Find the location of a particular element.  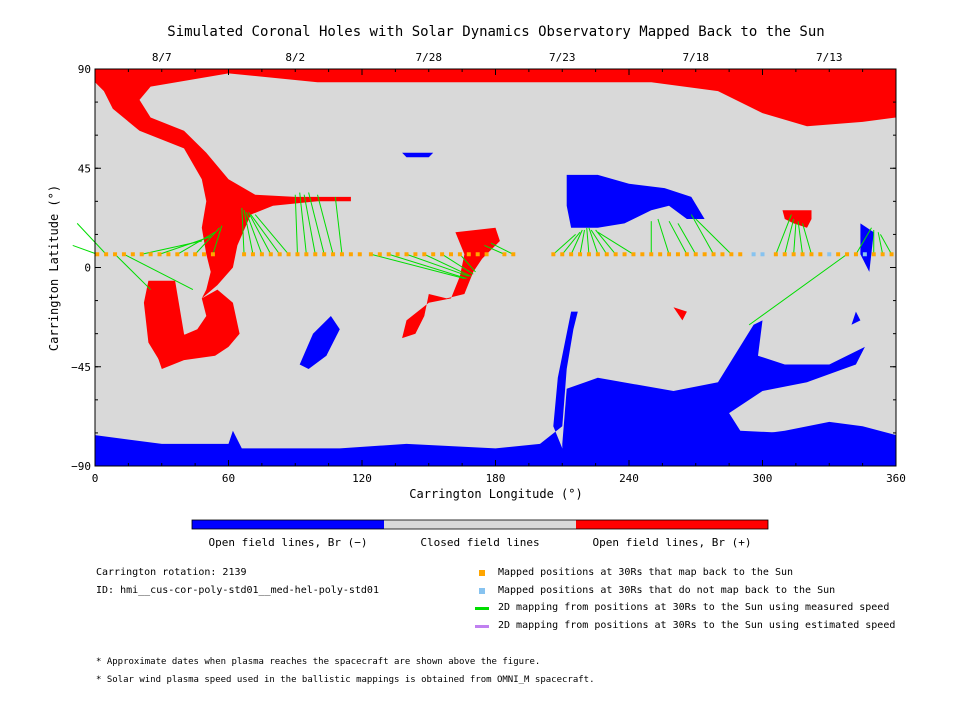

x-axis-label: Carrington Longitude (°) is located at coordinates (495, 494).